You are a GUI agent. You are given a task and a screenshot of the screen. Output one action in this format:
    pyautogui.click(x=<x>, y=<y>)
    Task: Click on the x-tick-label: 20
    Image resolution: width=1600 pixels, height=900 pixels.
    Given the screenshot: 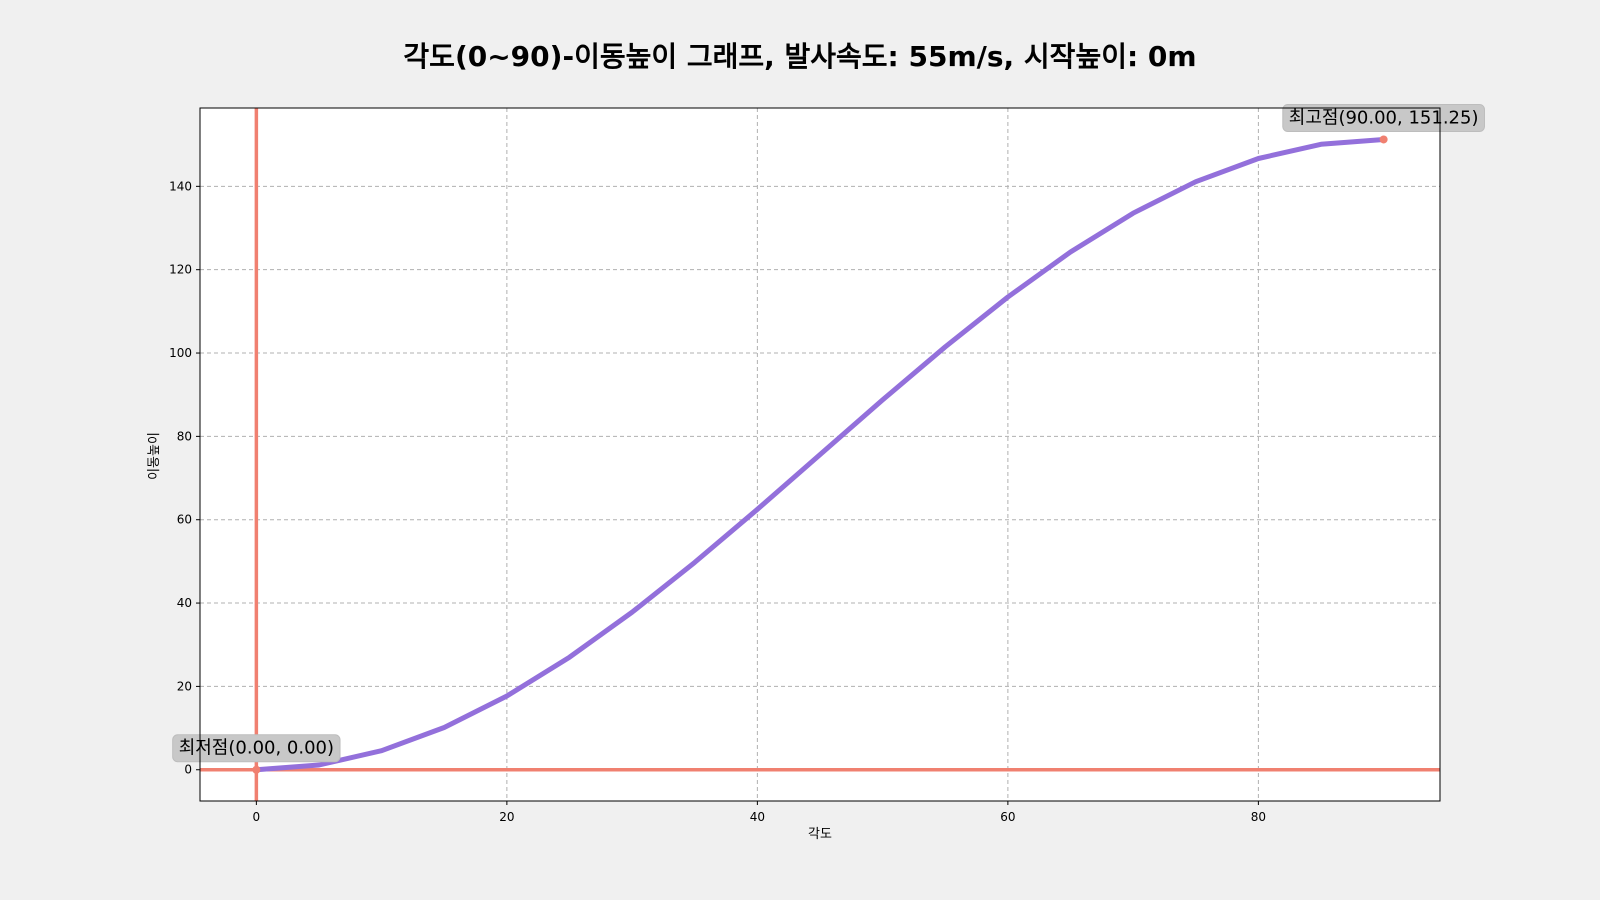 What is the action you would take?
    pyautogui.click(x=506, y=817)
    